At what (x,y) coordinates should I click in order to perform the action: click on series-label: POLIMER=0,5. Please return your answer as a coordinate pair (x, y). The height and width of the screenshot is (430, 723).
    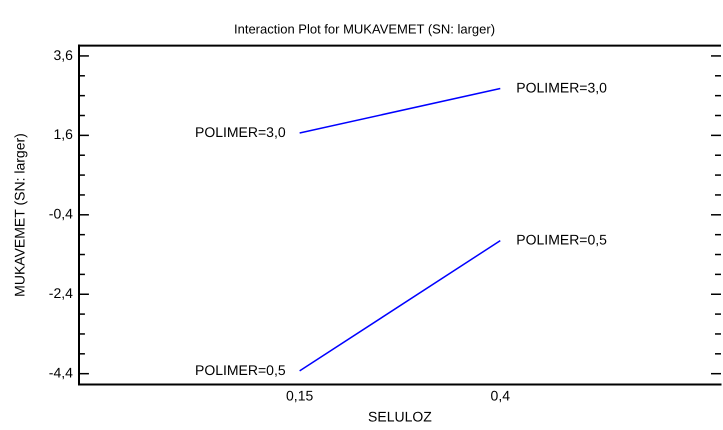
    Looking at the image, I should click on (240, 370).